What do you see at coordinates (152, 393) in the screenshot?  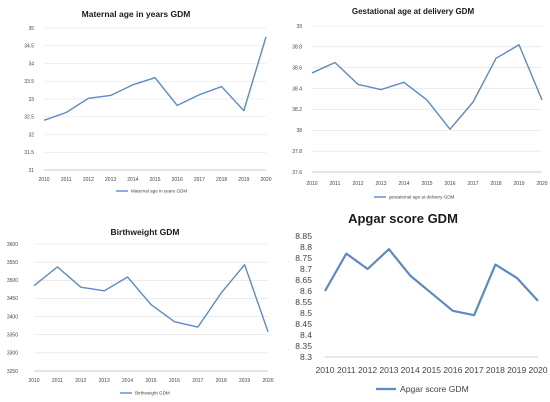 I see `legend-label: Birthweight GDM` at bounding box center [152, 393].